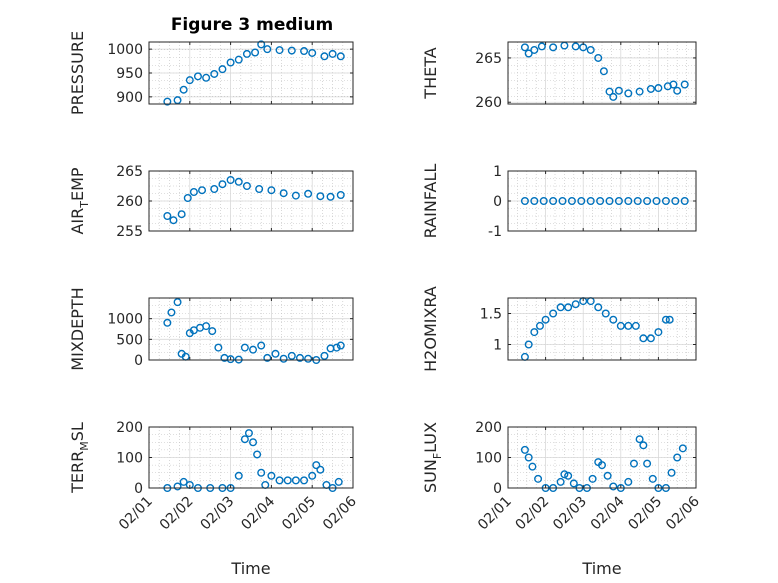  I want to click on y-tick-label: -1, so click(495, 232).